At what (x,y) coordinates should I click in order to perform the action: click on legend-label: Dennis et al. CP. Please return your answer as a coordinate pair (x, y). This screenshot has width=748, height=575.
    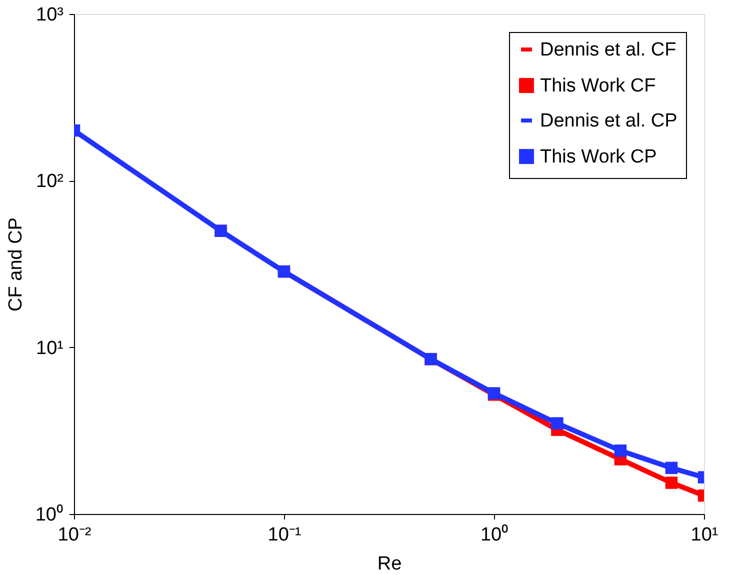
    Looking at the image, I should click on (609, 121).